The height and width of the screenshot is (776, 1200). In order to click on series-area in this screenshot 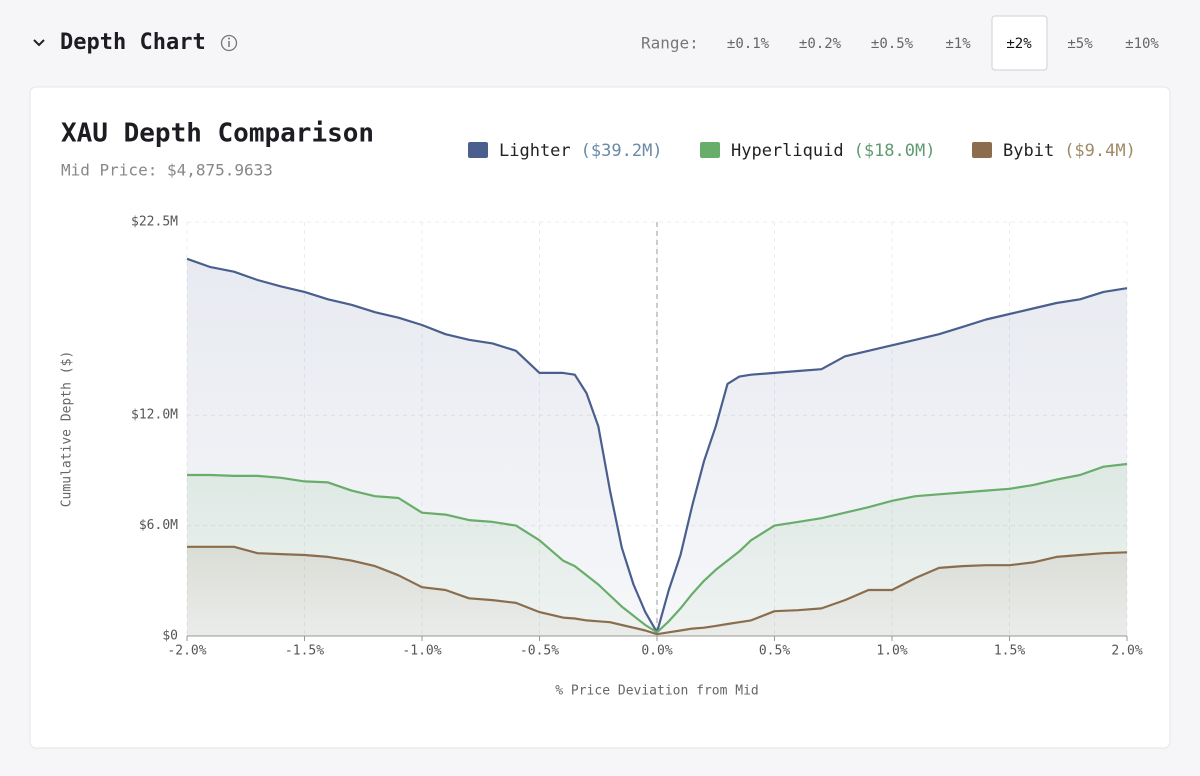, I will do `click(657, 591)`.